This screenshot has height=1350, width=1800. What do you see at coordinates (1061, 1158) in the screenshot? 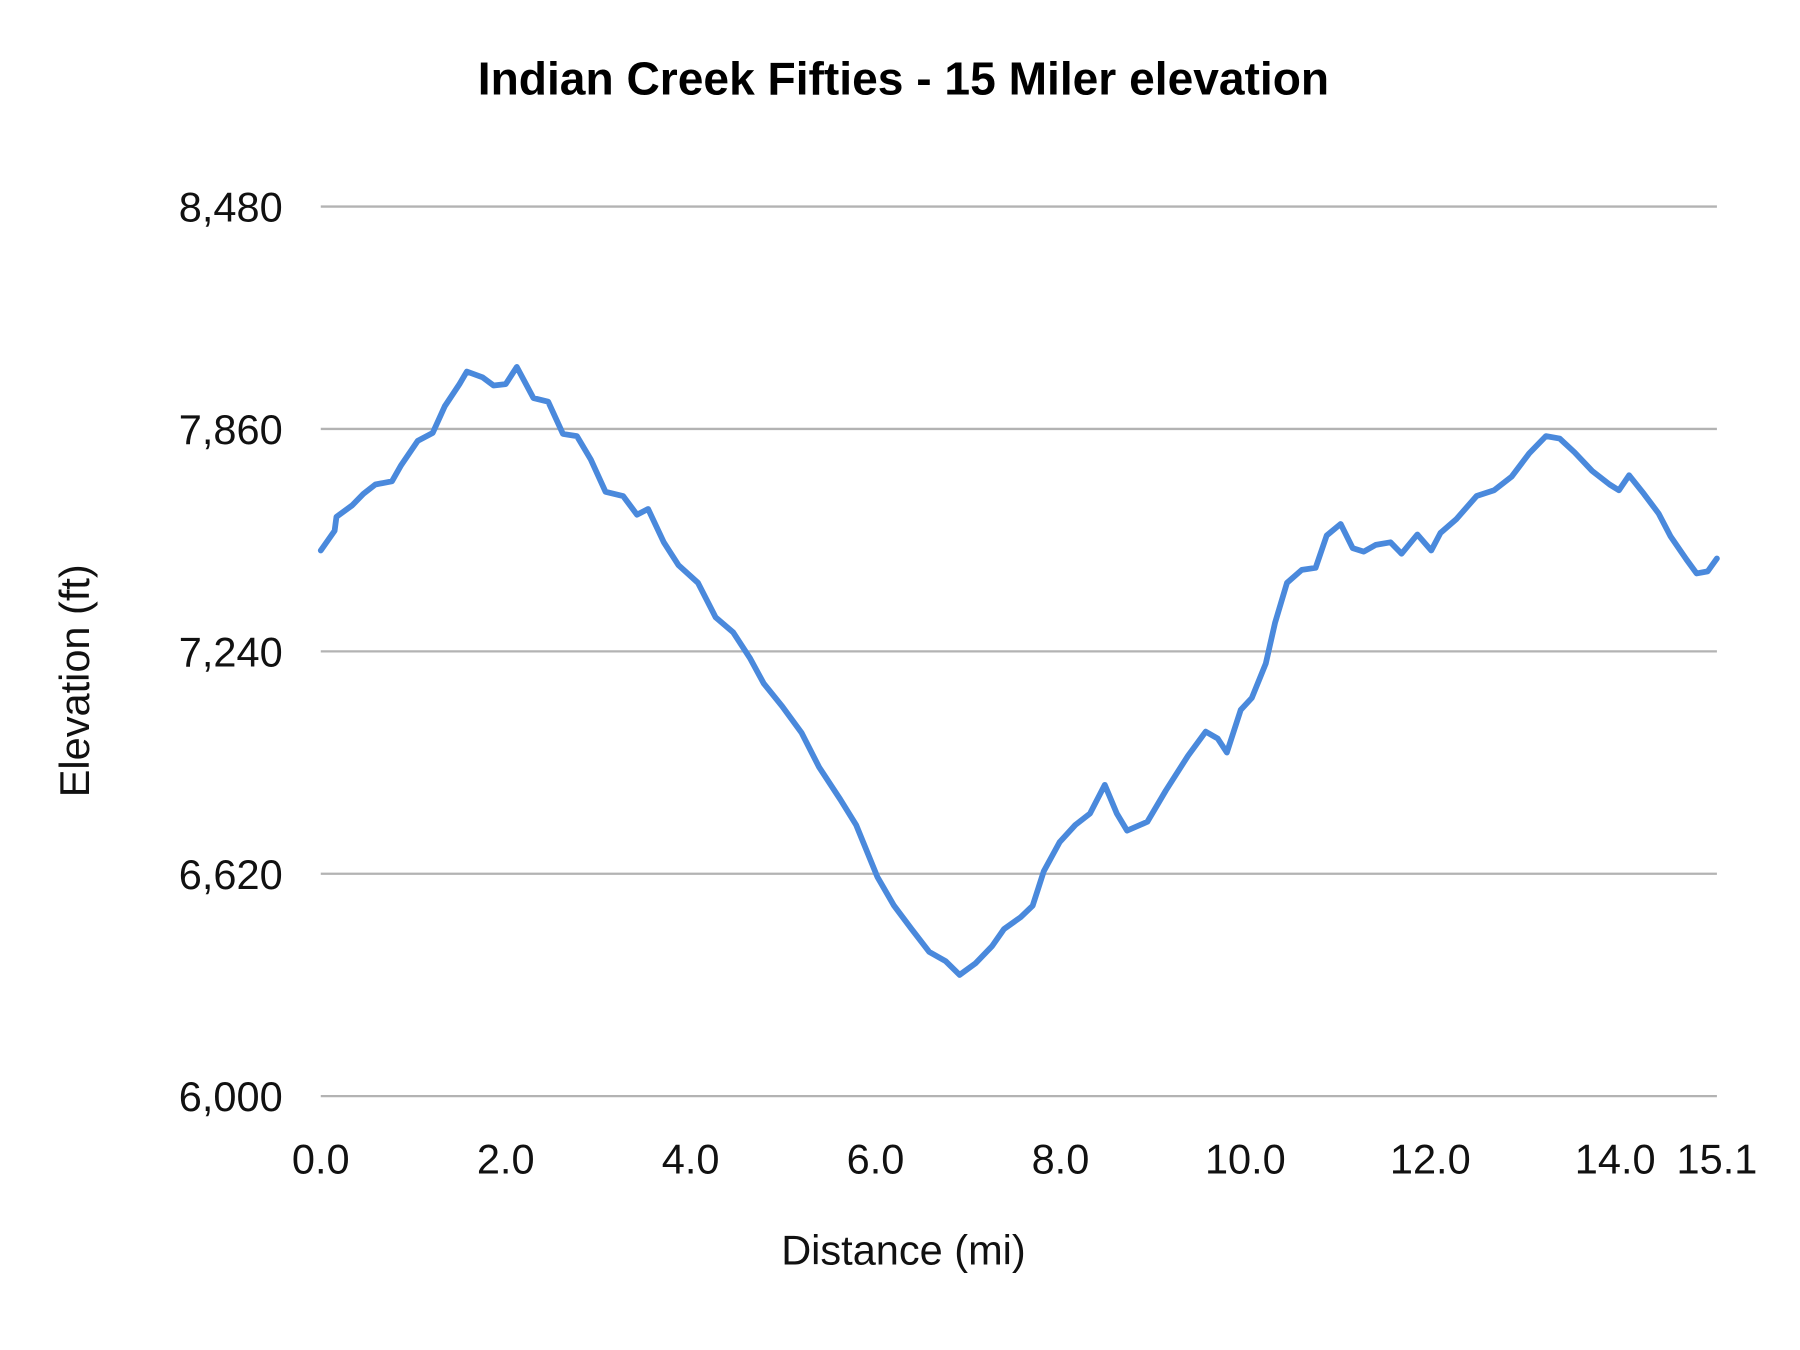
I see `x-tick-label: 8.0` at bounding box center [1061, 1158].